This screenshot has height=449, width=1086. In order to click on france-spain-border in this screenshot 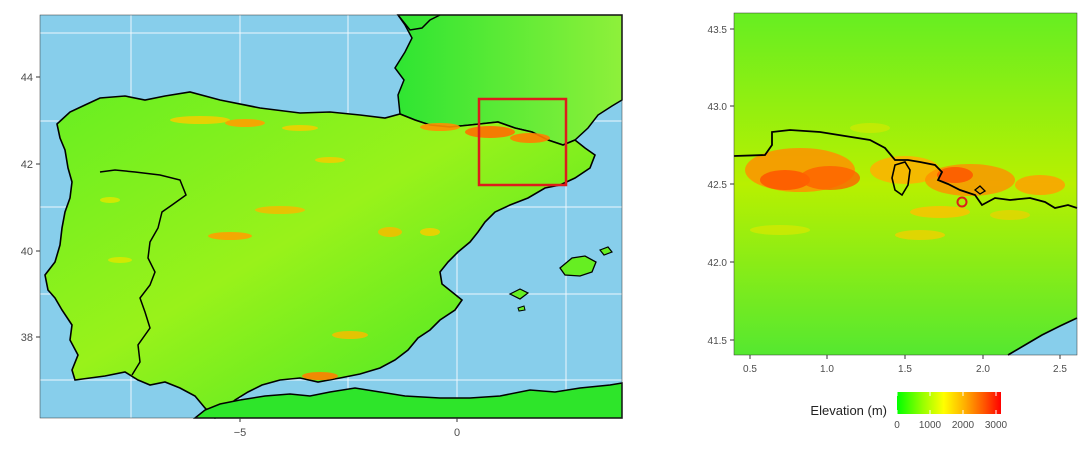, I will do `click(905, 169)`.